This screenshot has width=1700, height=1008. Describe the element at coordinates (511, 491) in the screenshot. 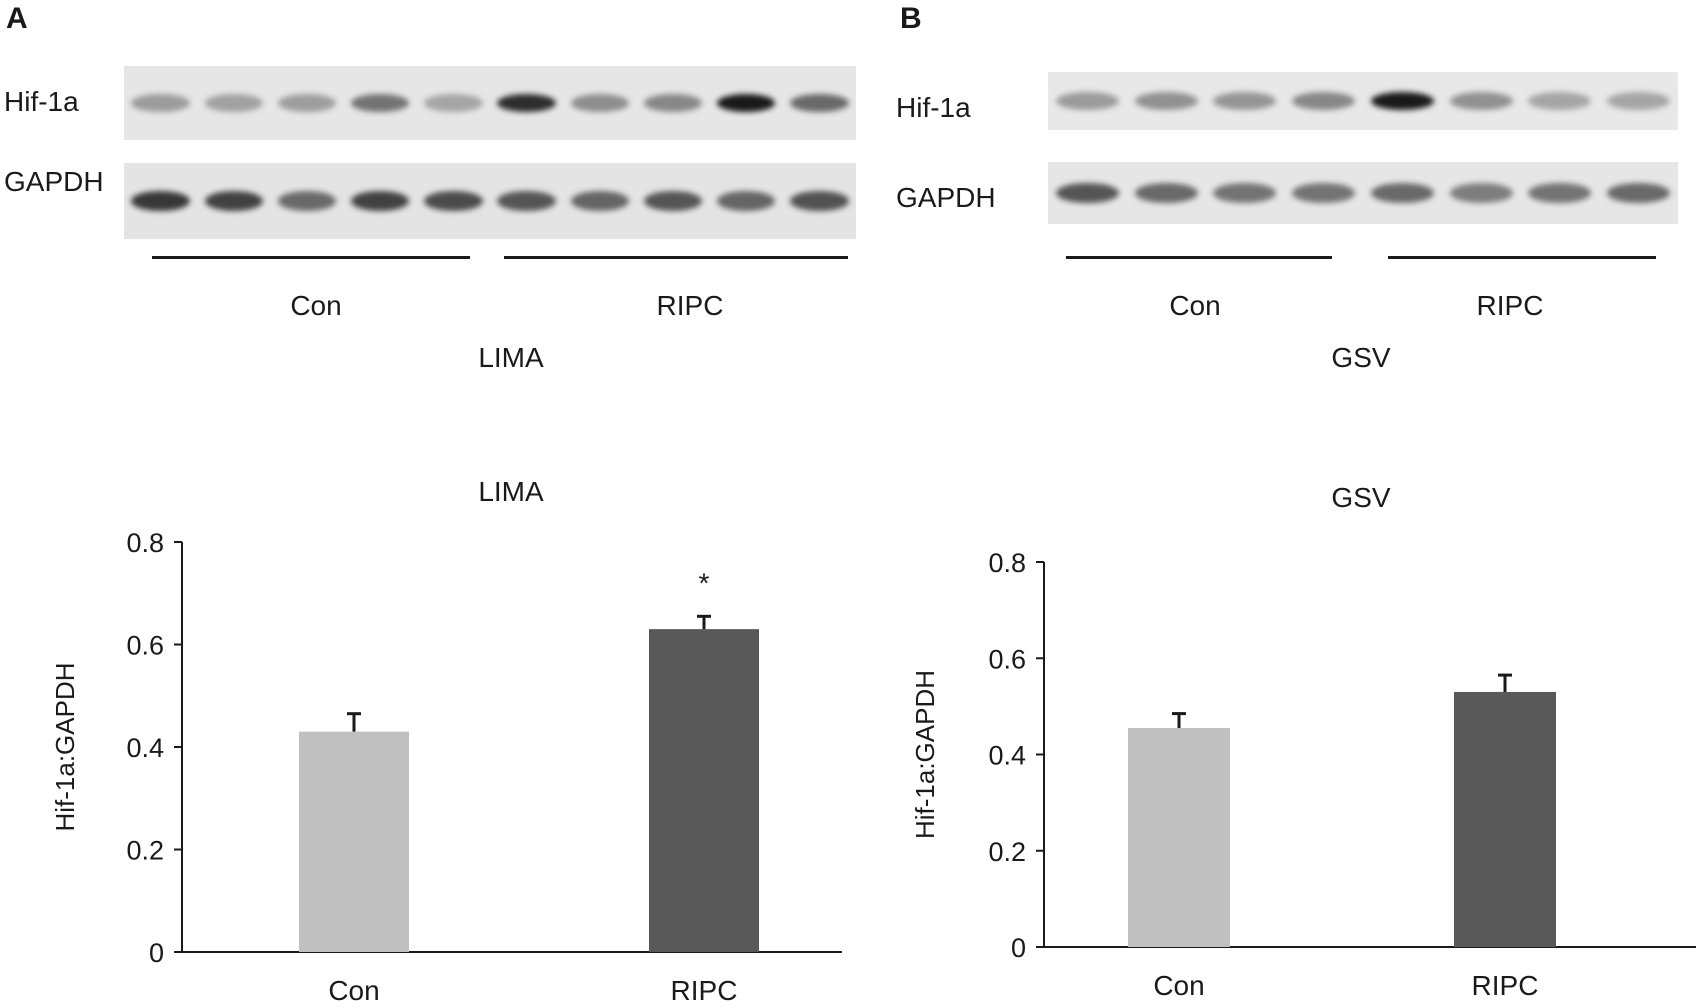

I see `chart-title: LIMA` at that location.